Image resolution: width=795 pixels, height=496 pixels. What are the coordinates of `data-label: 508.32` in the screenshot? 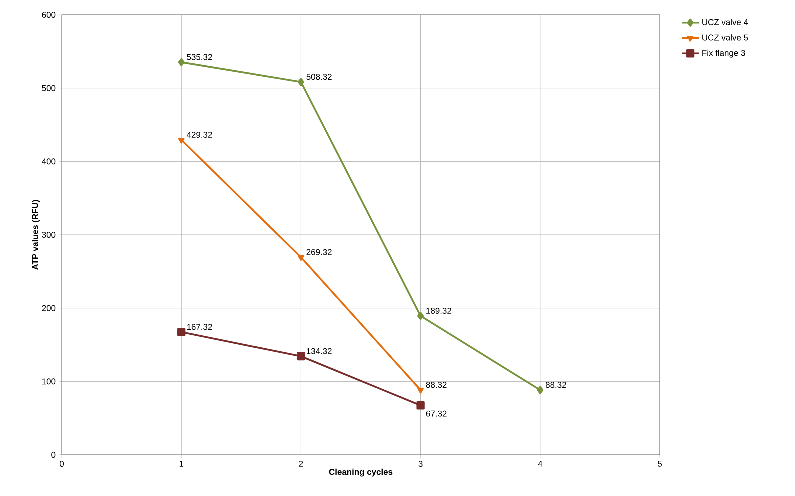 It's located at (319, 77).